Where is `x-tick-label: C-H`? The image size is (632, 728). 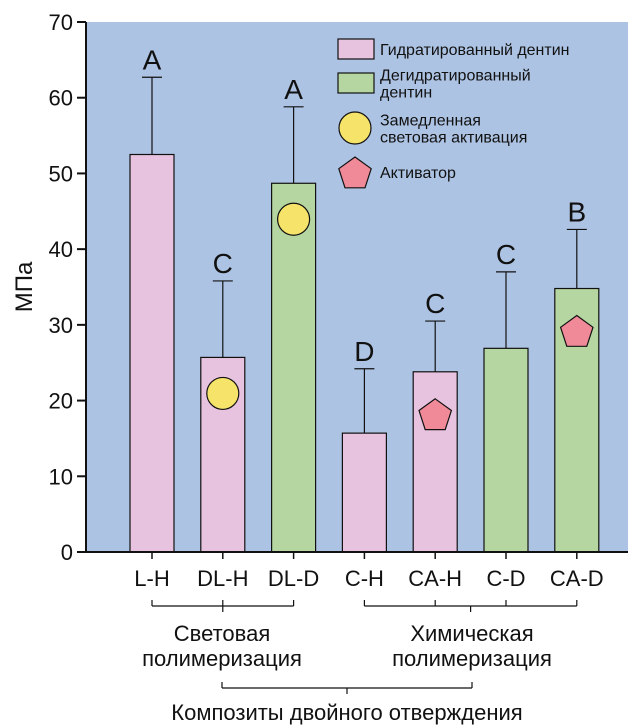 x-tick-label: C-H is located at coordinates (364, 578).